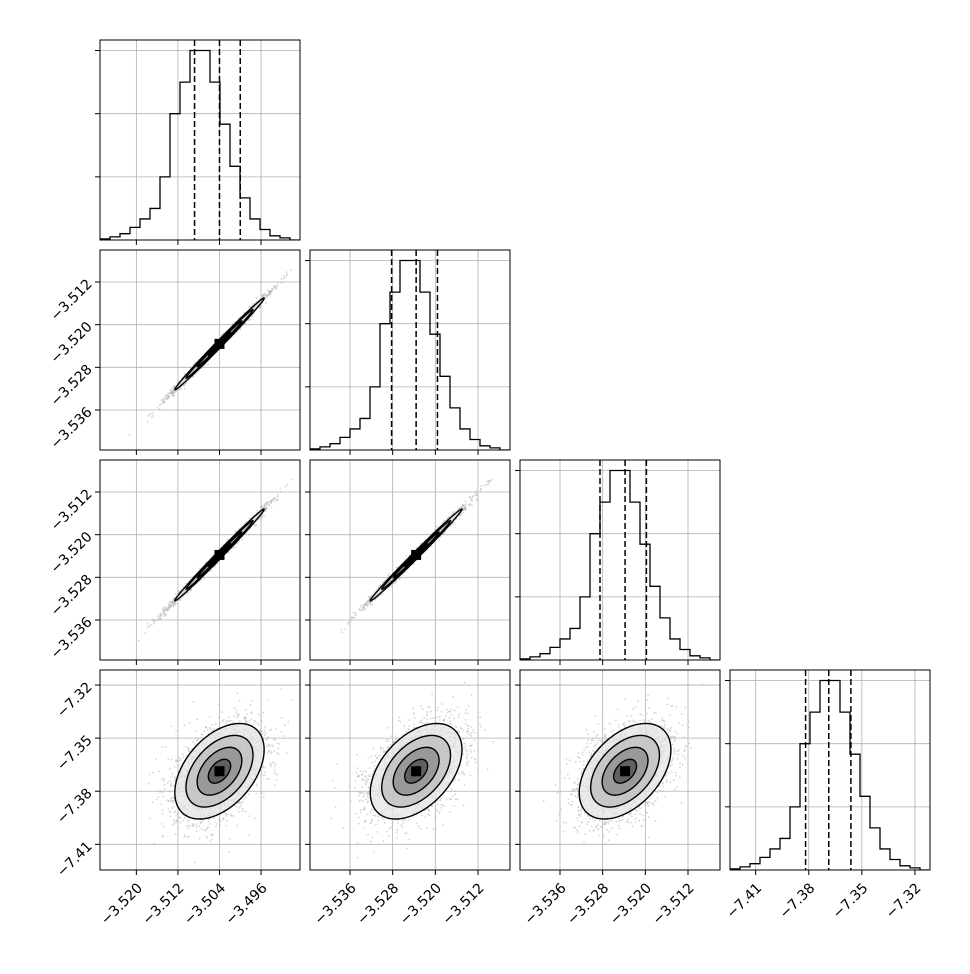  What do you see at coordinates (72, 343) in the screenshot?
I see `y-tick-label: −3.520` at bounding box center [72, 343].